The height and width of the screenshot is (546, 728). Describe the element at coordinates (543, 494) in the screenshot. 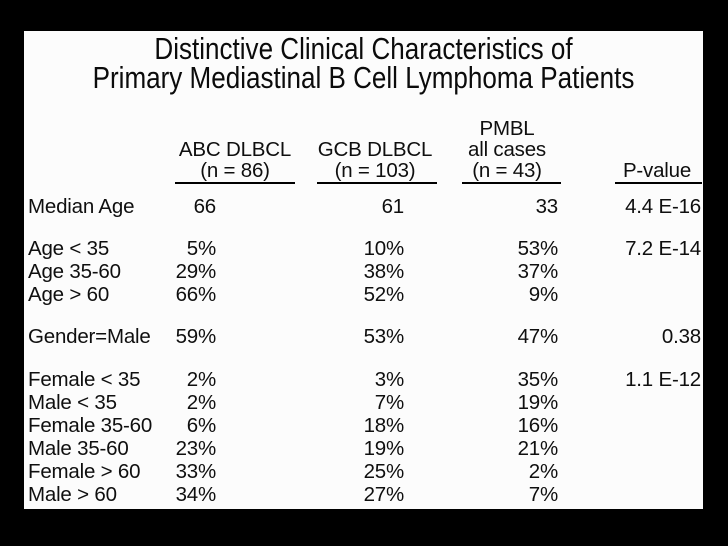

I see `cell-pmbl: 7%` at that location.